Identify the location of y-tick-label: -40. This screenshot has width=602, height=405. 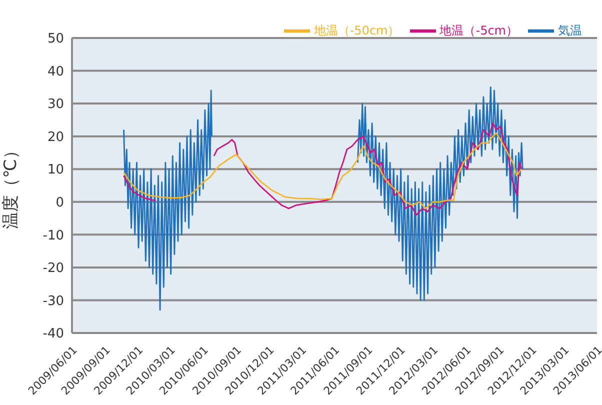
(53, 334).